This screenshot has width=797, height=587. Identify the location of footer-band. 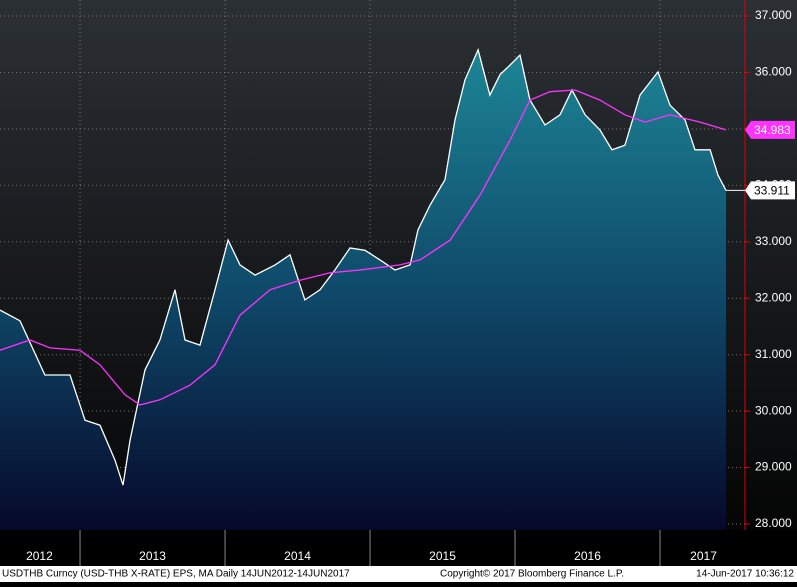
(398, 574).